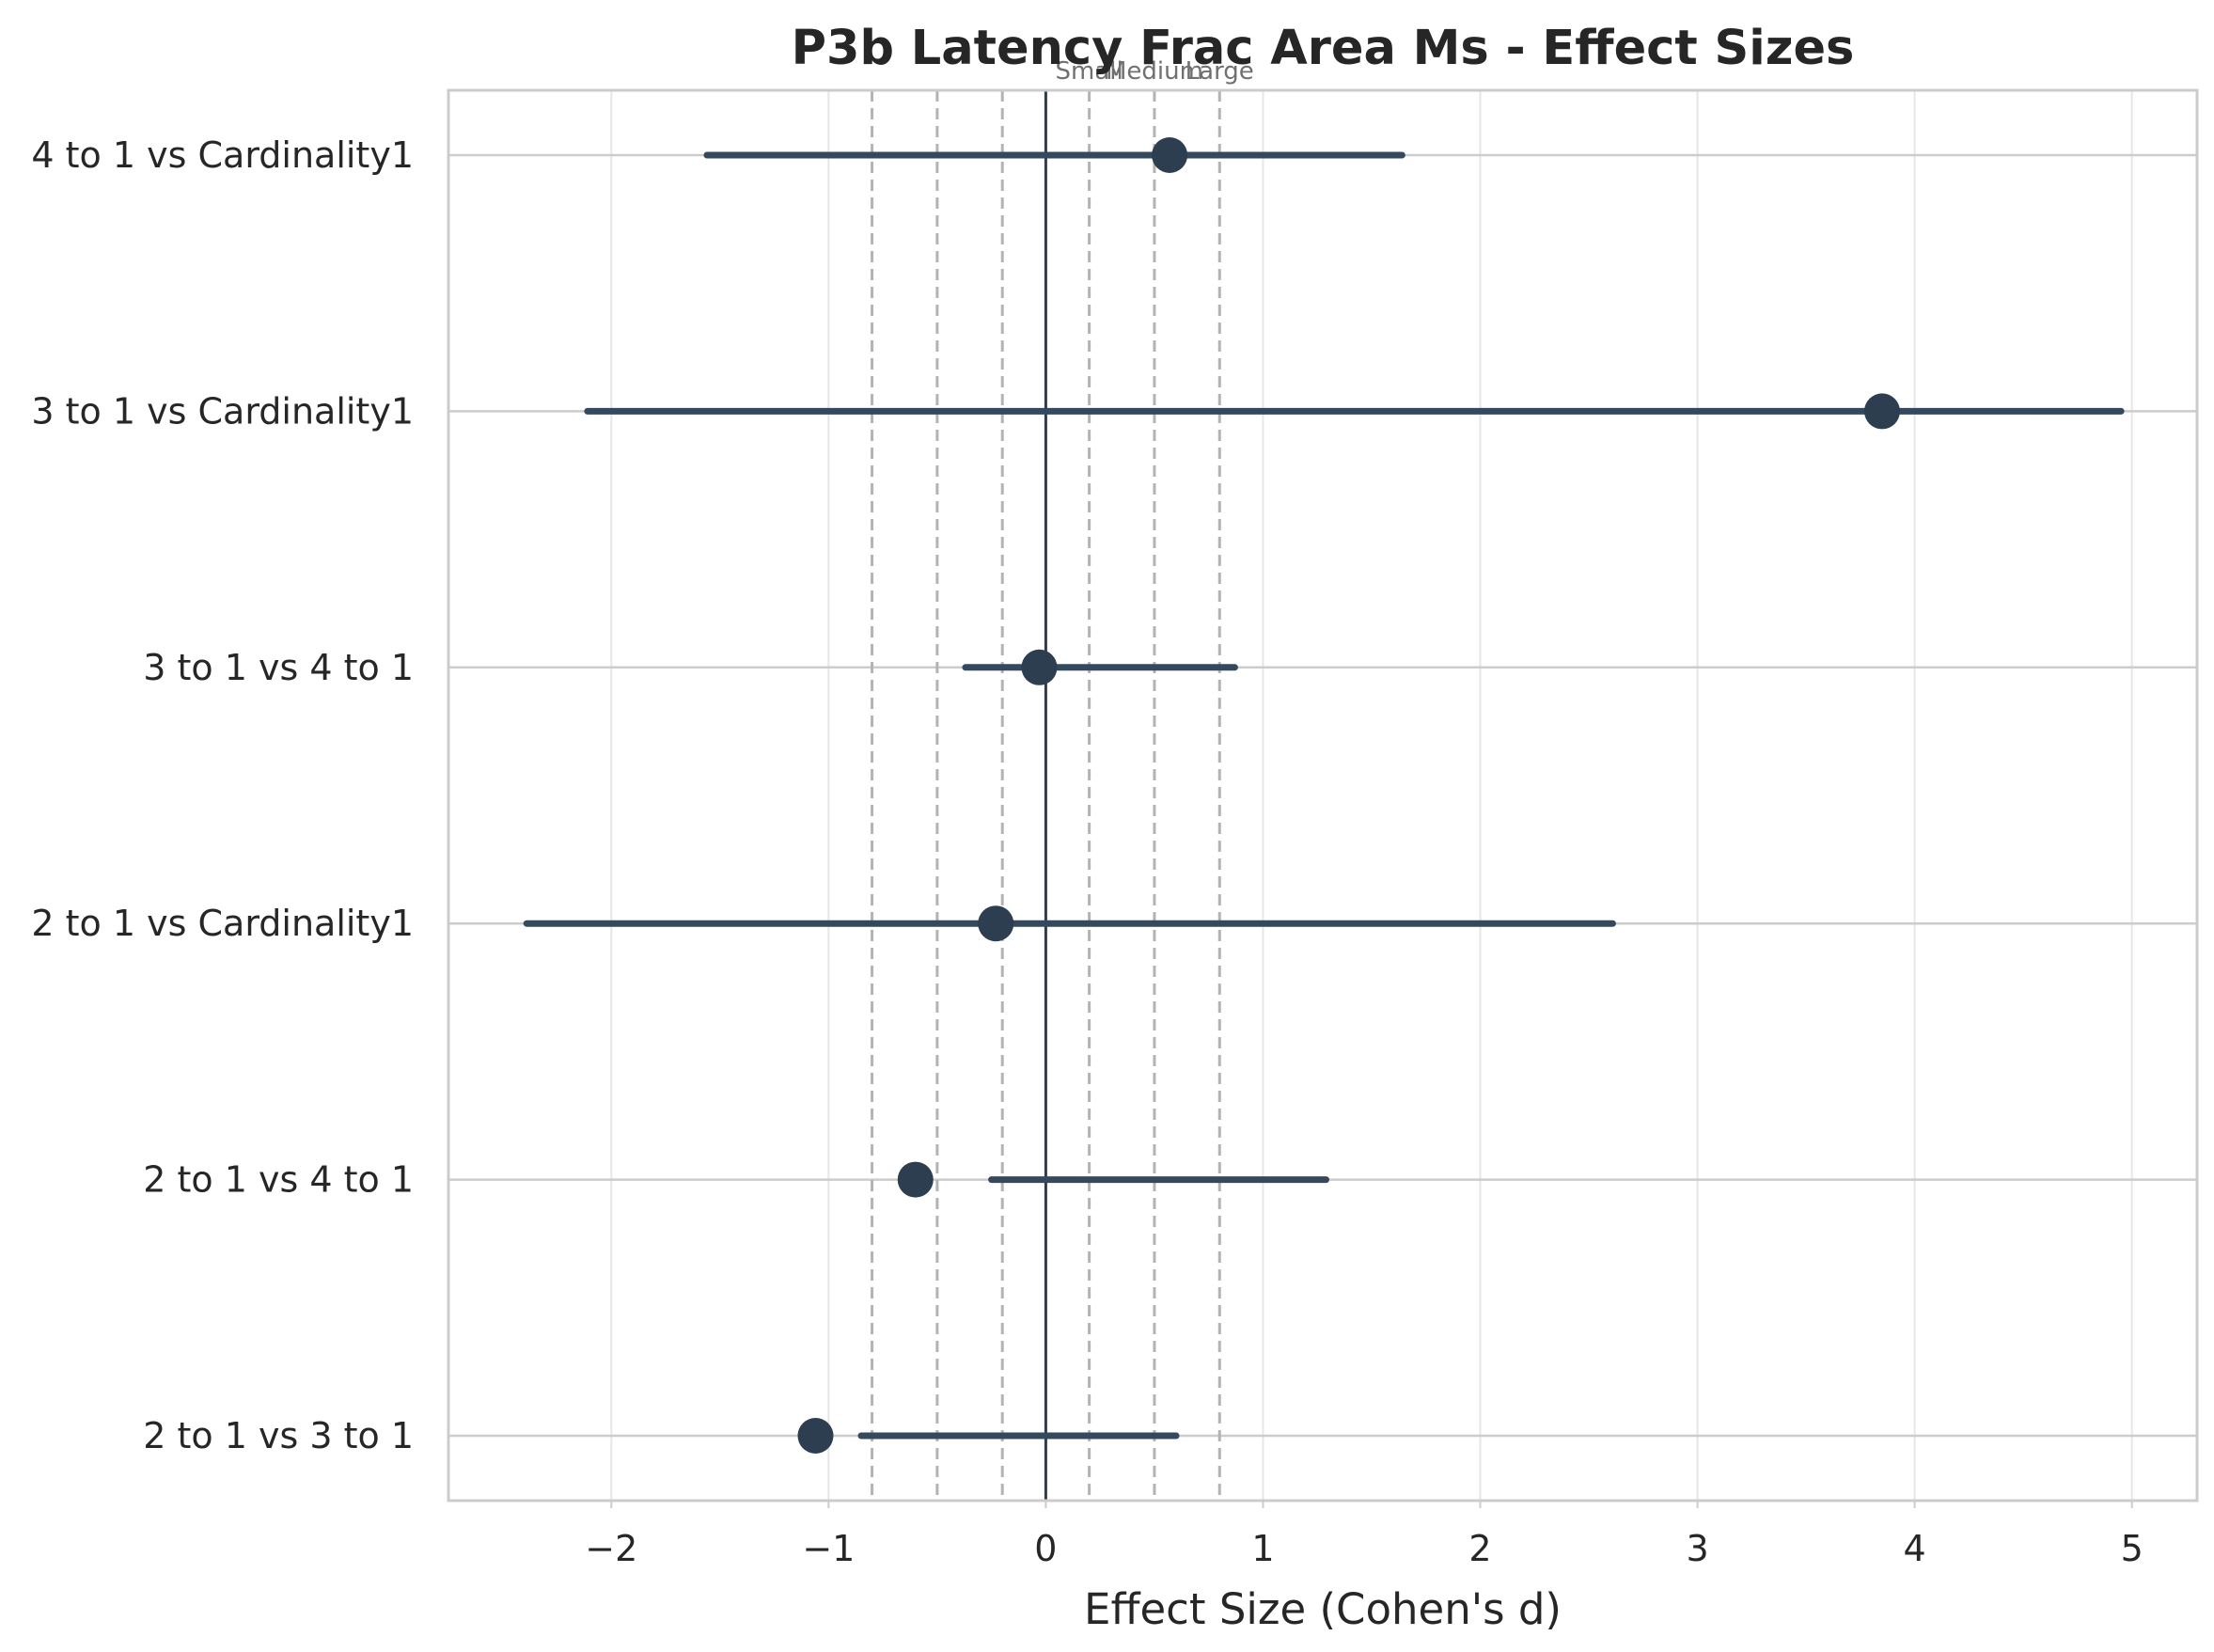 The width and height of the screenshot is (2214, 1652). I want to click on threshold-label-large: Large, so click(1220, 72).